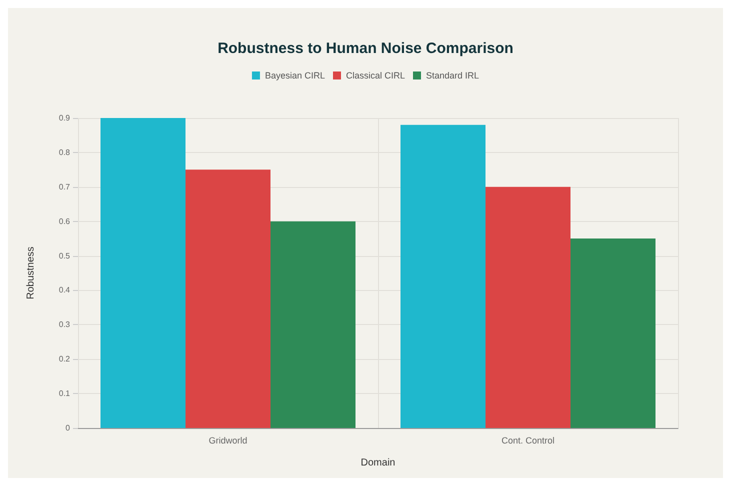 This screenshot has height=488, width=731. Describe the element at coordinates (64, 393) in the screenshot. I see `y-tick-label: 0.1` at that location.